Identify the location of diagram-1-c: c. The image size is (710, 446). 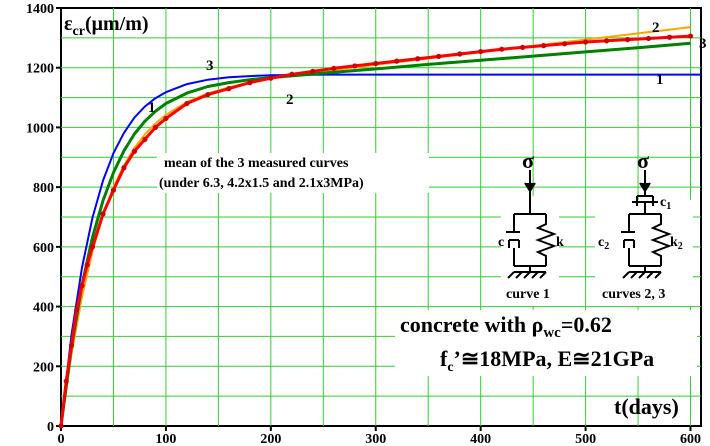
(501, 242).